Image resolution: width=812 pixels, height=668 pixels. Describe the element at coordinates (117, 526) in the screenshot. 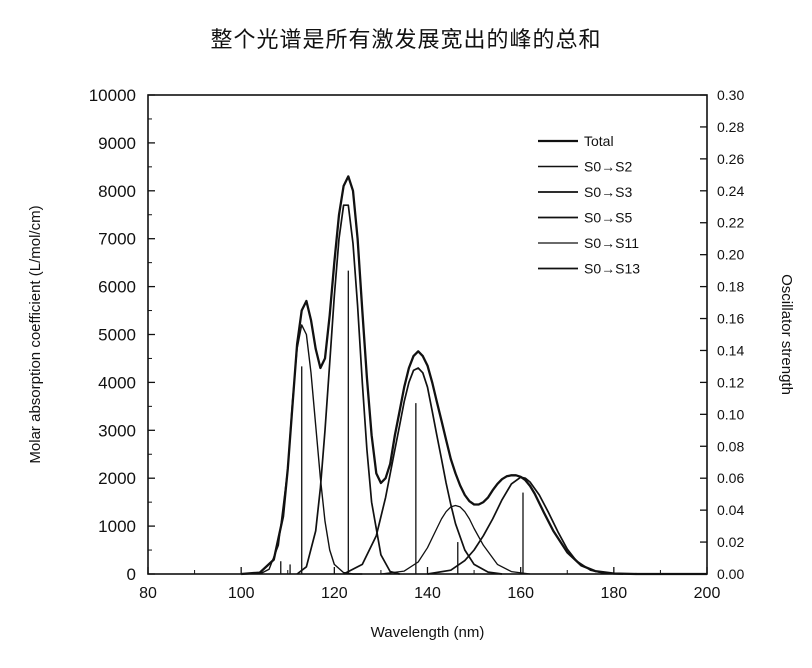

I see `y-tick-label-1: 1000` at that location.